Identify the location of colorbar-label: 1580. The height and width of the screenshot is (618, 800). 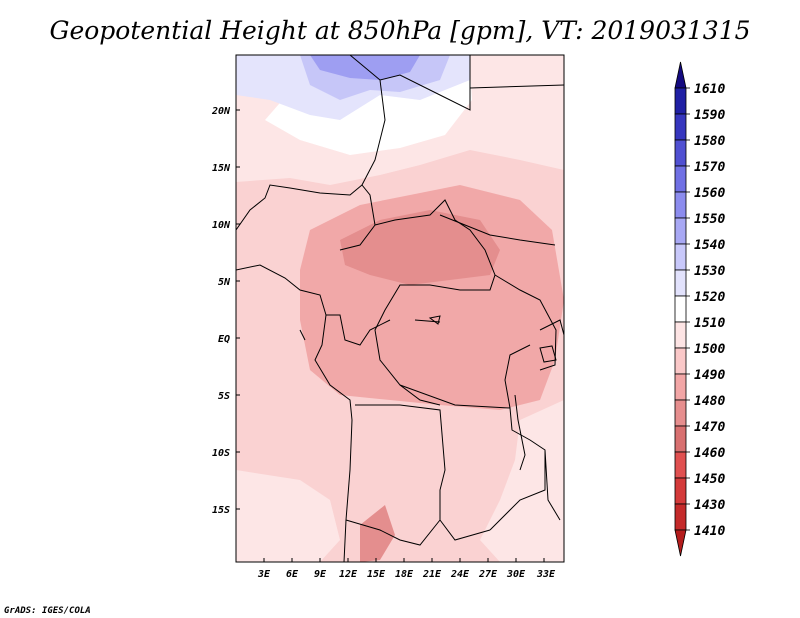
(709, 141).